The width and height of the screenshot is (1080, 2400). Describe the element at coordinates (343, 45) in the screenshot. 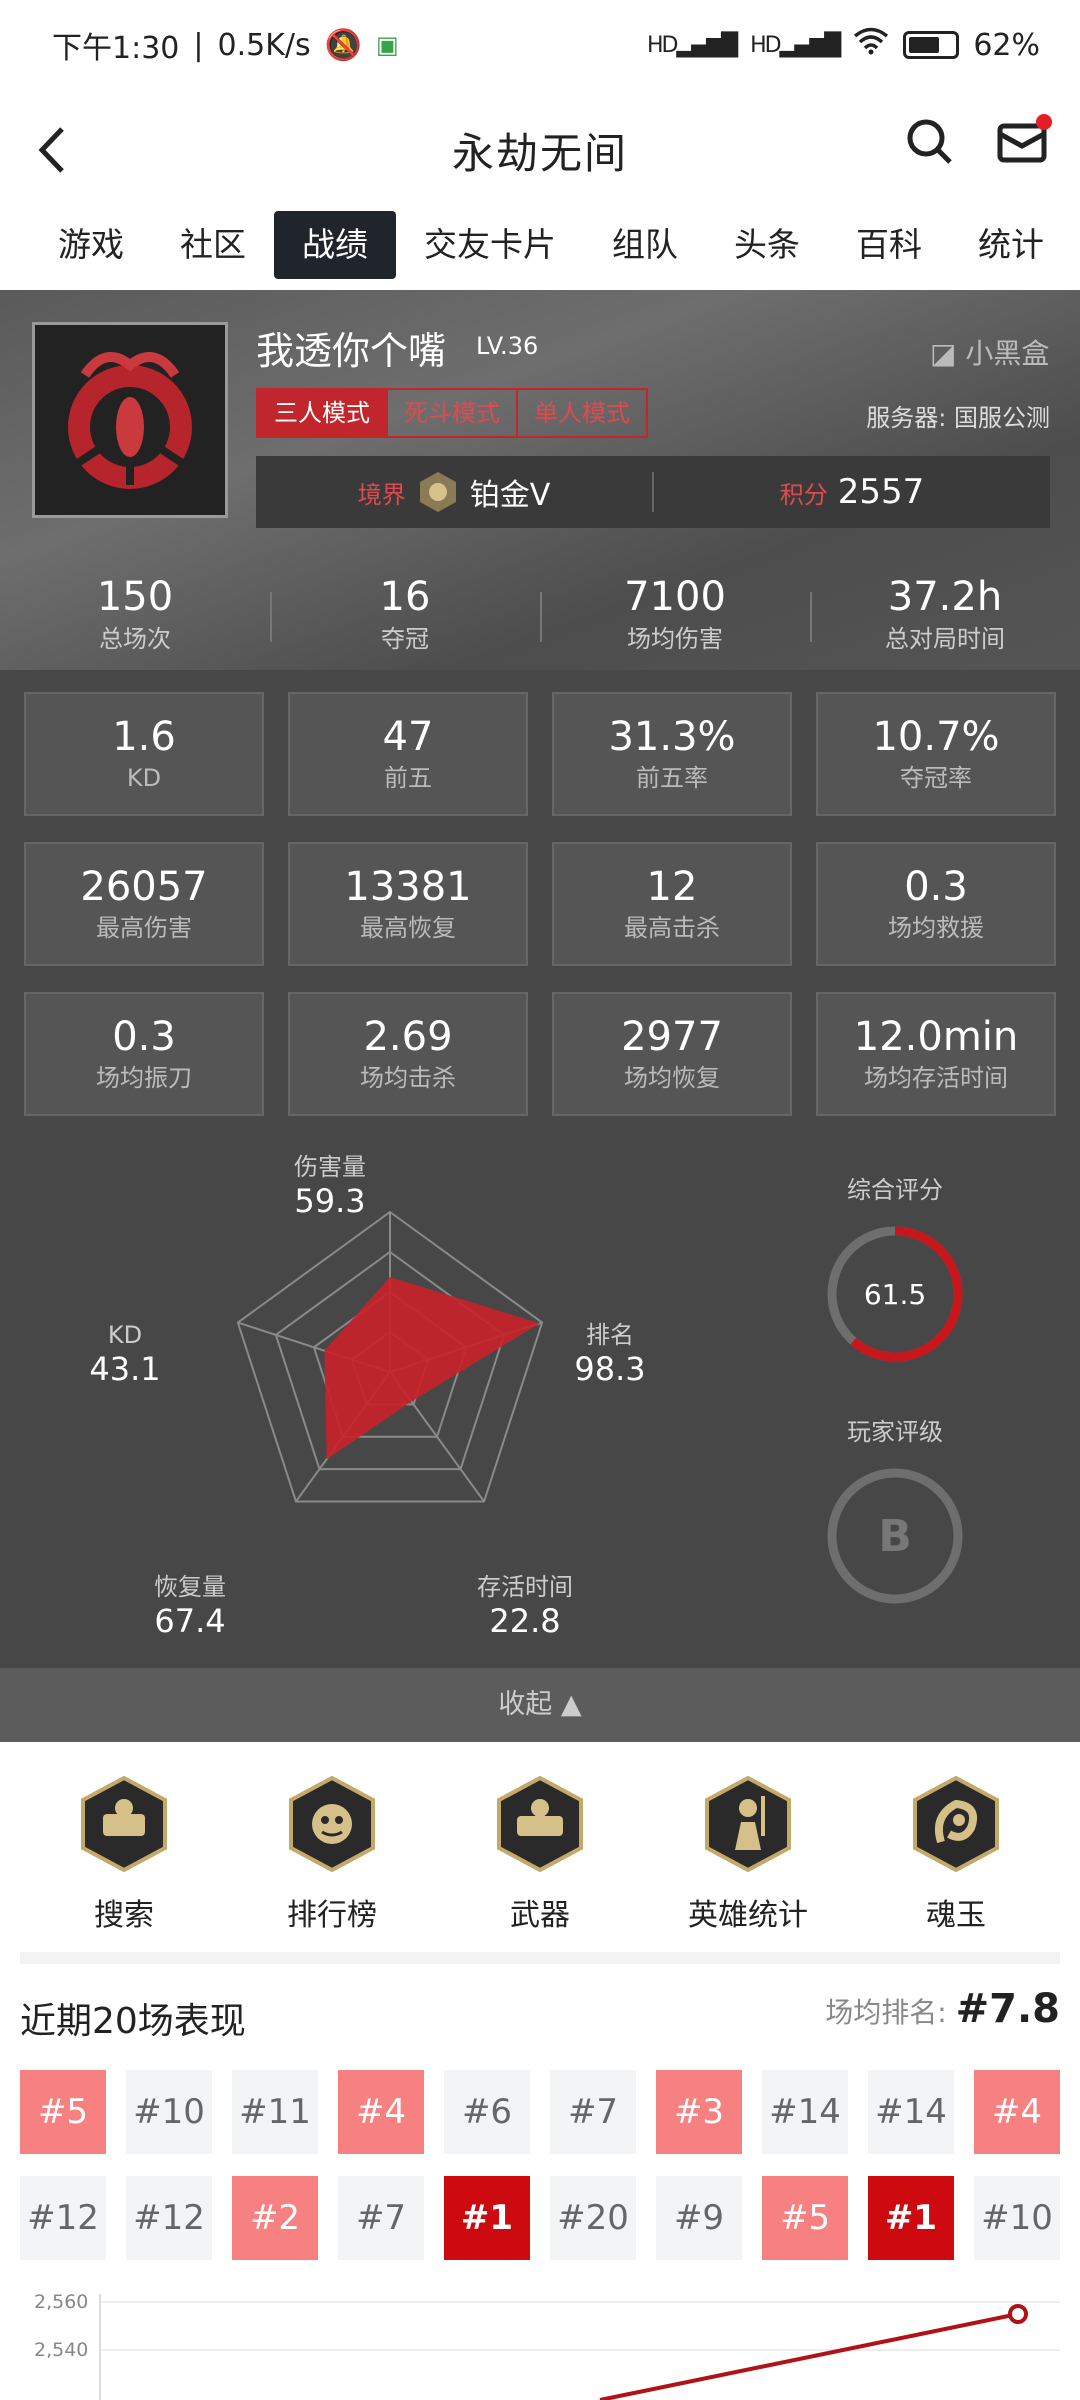

I see `mute-icon: 🔕` at that location.